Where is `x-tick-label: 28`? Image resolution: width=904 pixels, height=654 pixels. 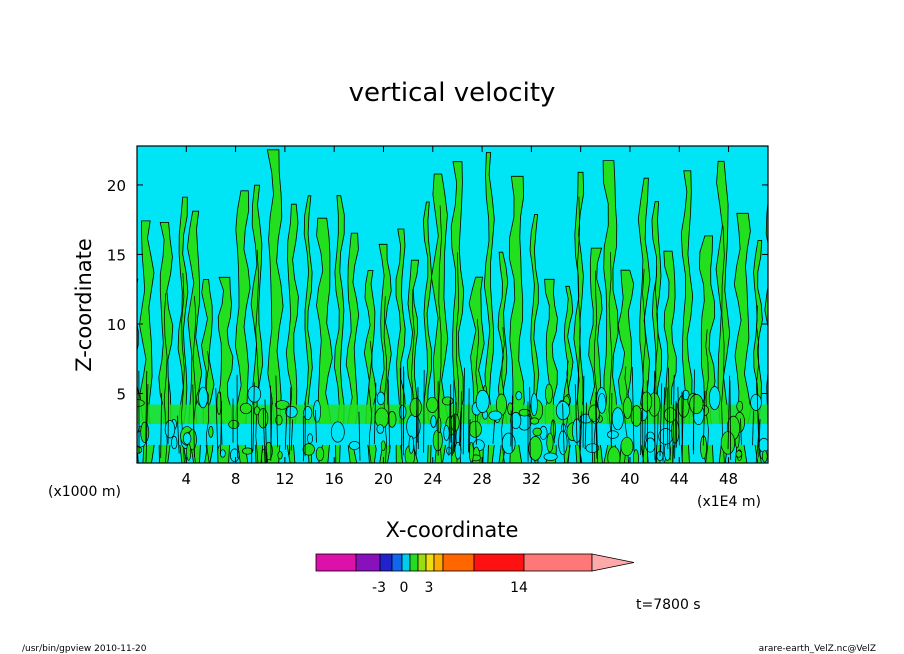
x-tick-label: 28 is located at coordinates (482, 479).